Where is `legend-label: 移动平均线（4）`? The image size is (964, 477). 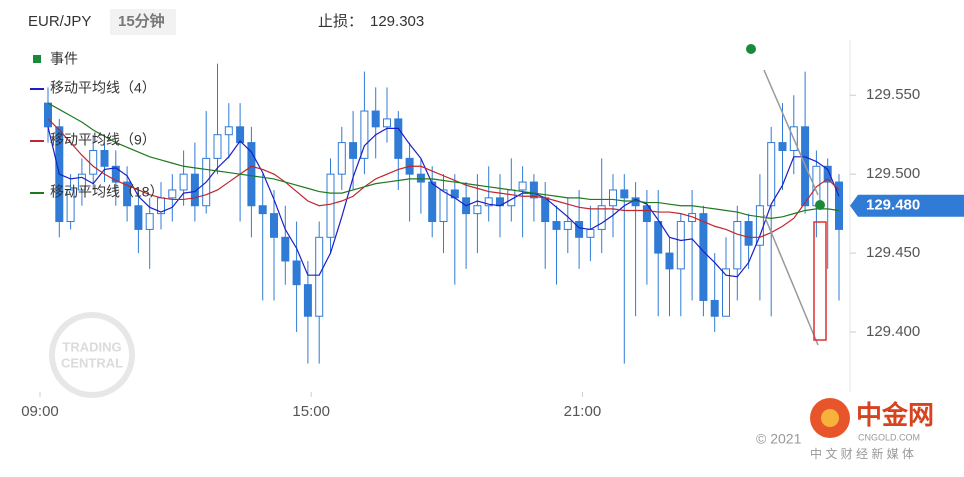
legend-label: 移动平均线（4） is located at coordinates (103, 88).